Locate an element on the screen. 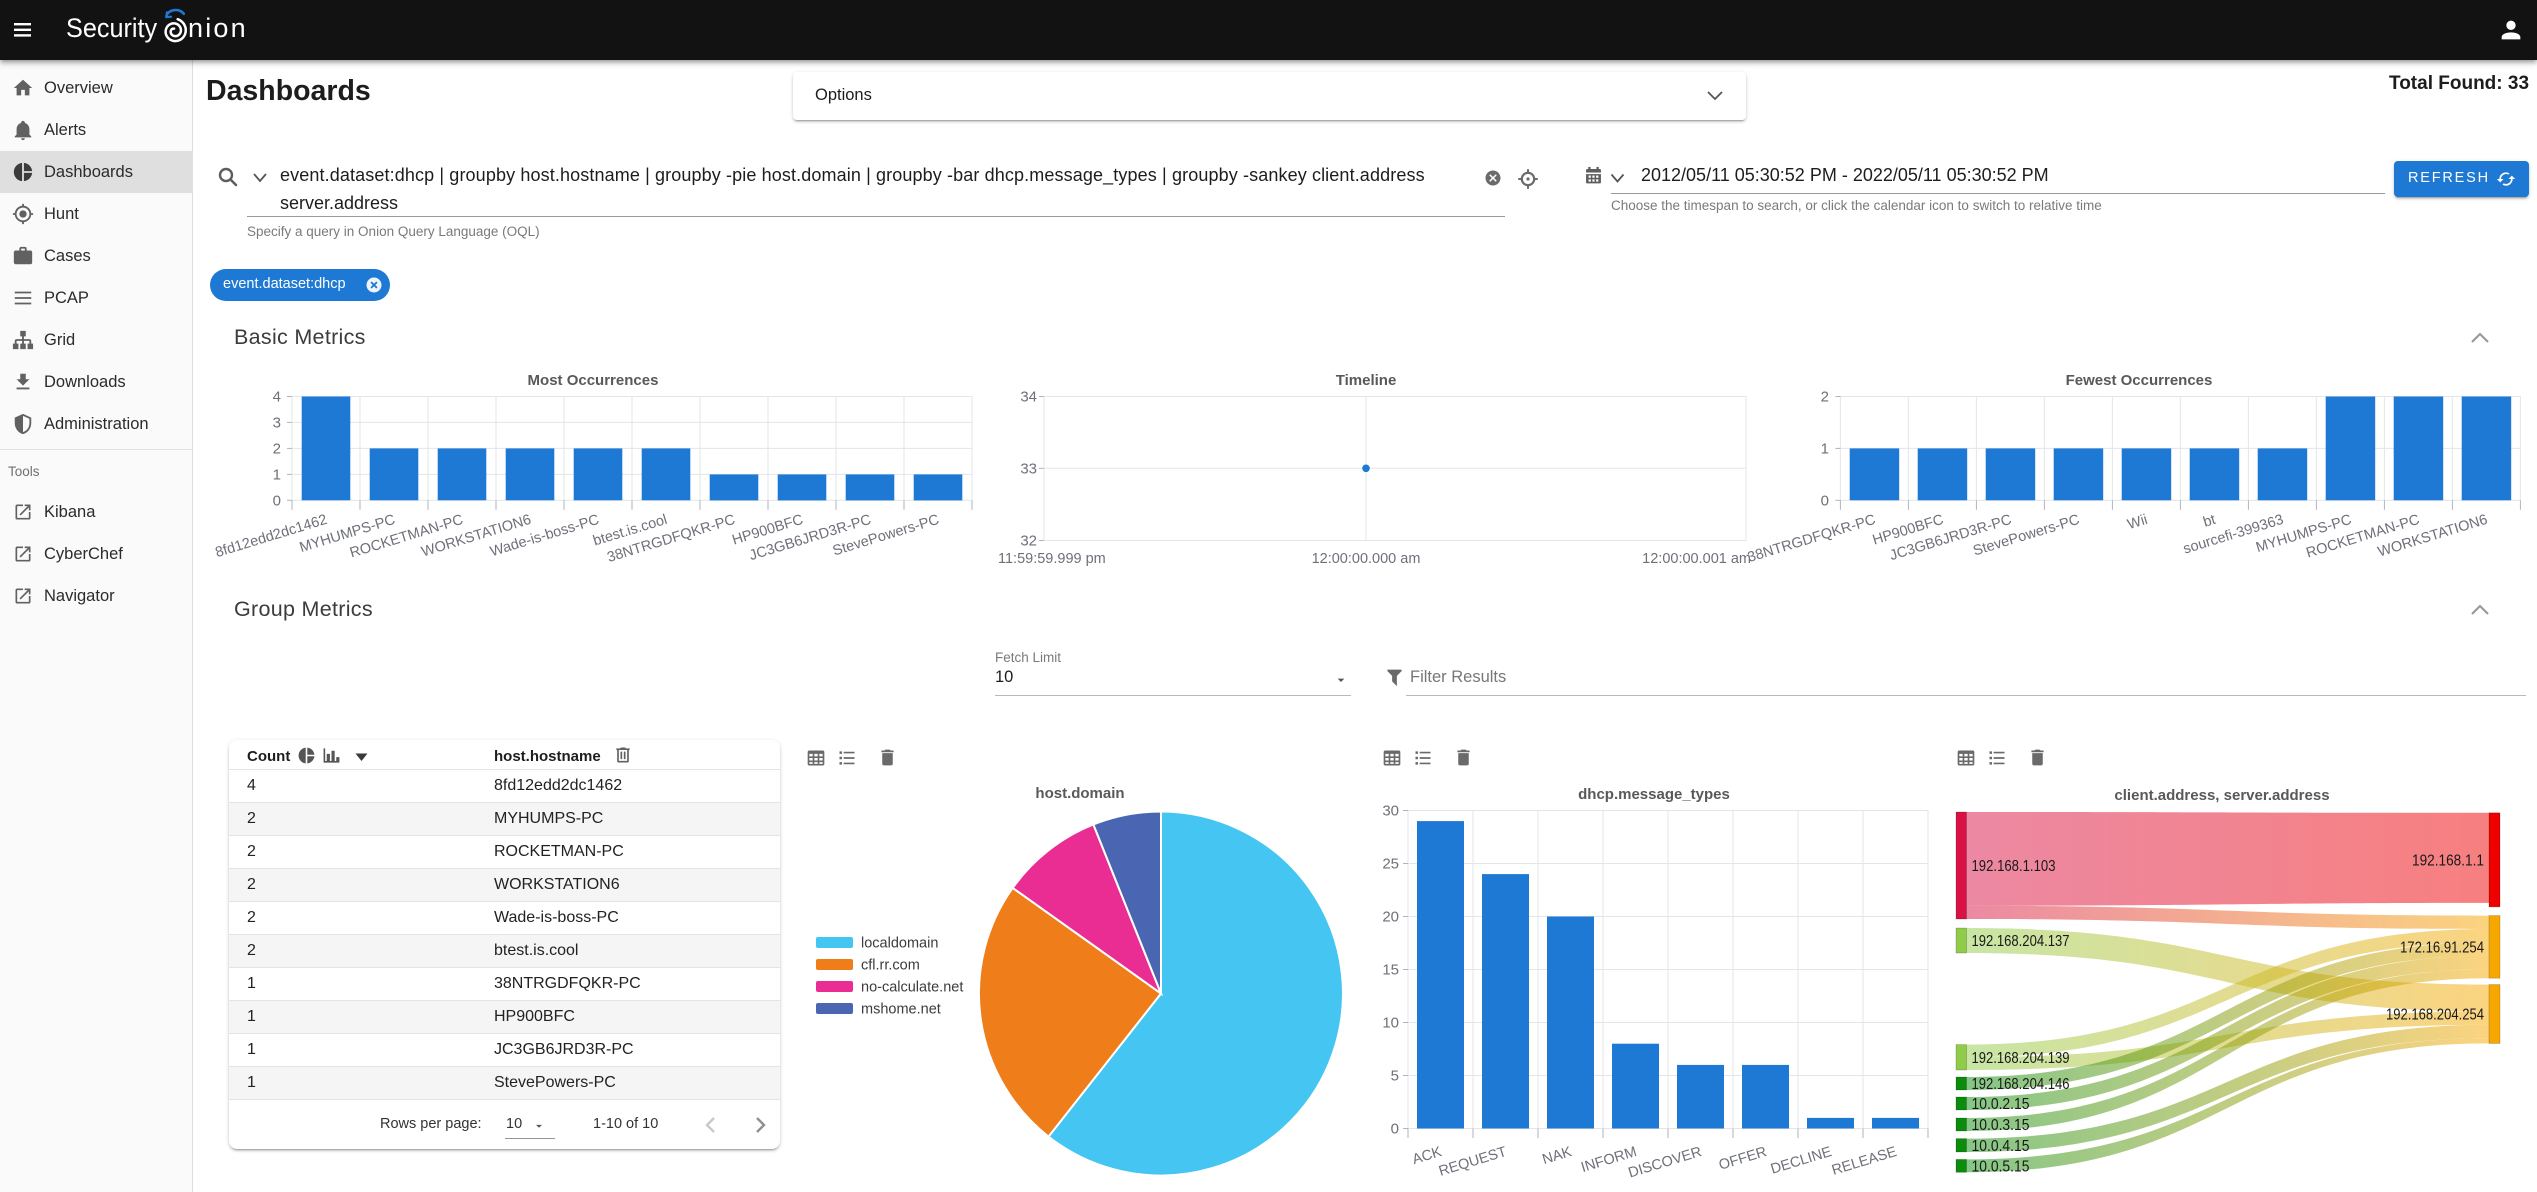  svg-text: DECLINE is located at coordinates (1801, 1161).